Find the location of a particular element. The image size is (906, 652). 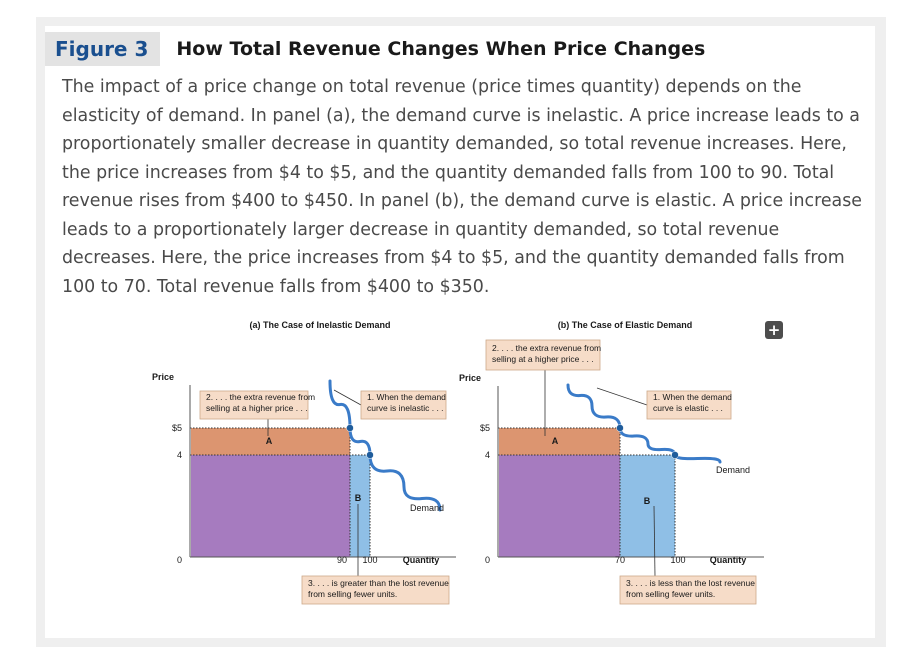

panel-a-y-tick-2: 0 is located at coordinates (179, 560).